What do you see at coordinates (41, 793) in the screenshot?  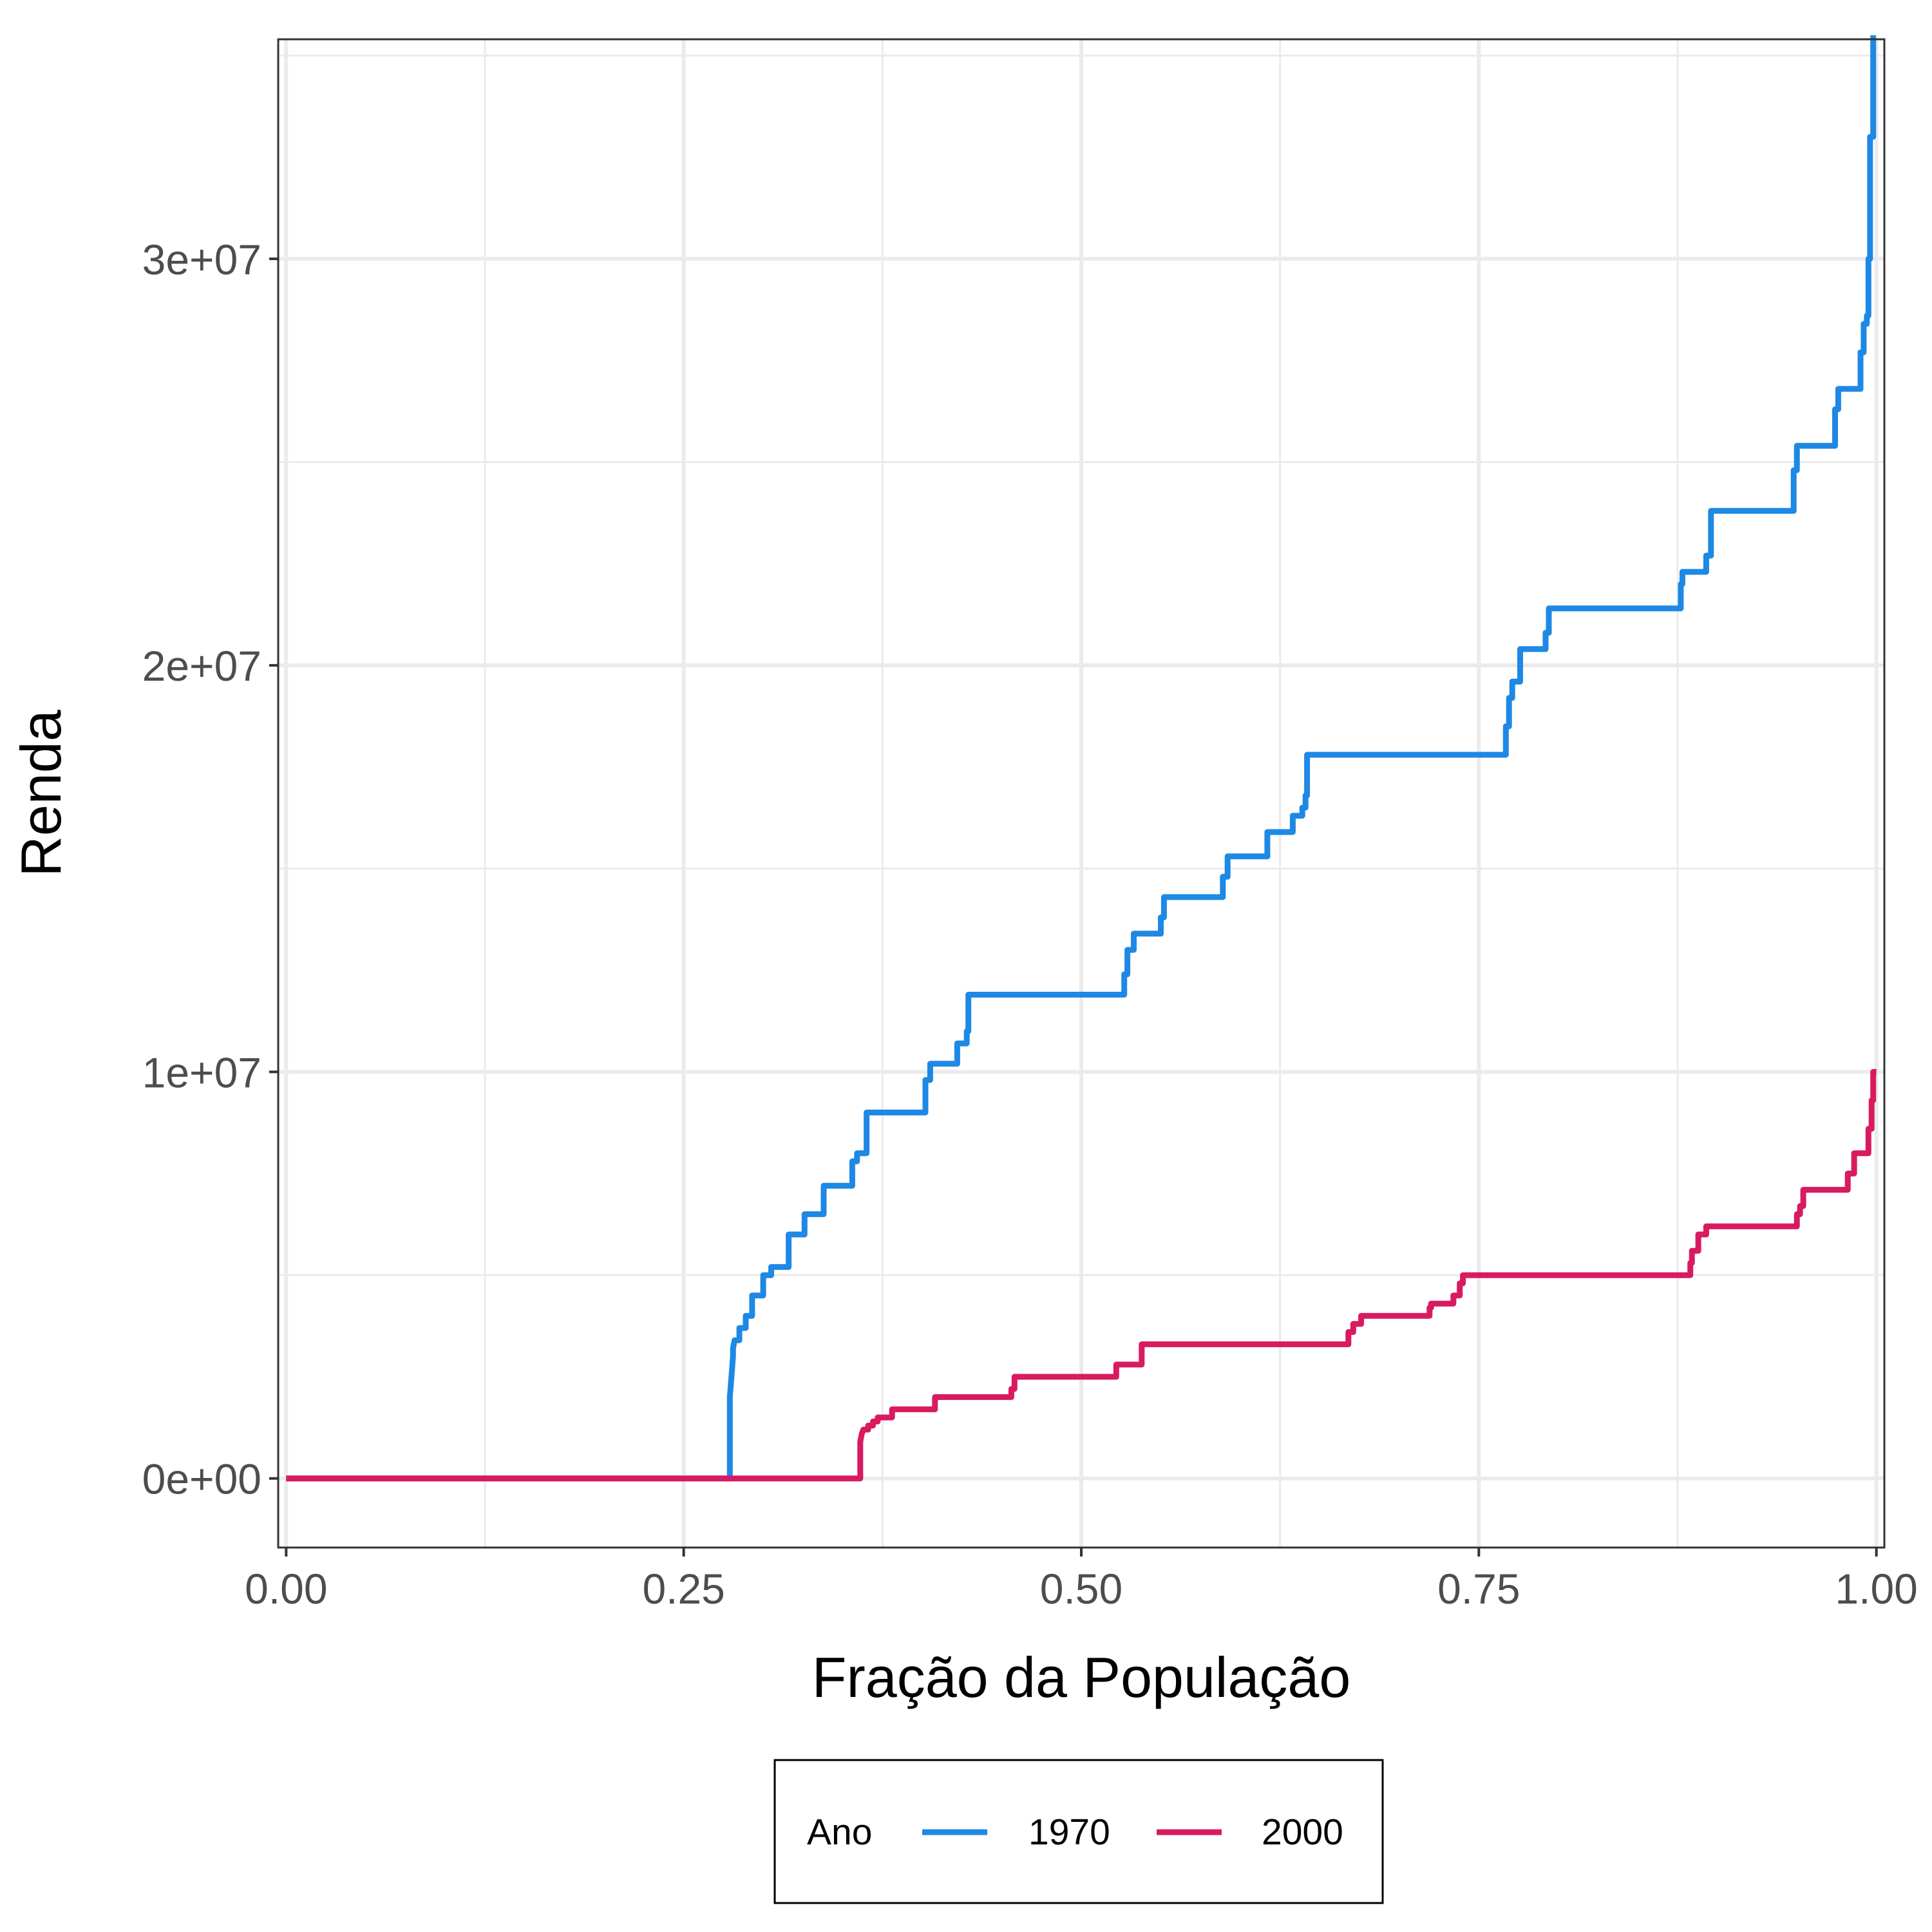 I see `y-axis-title: Renda` at bounding box center [41, 793].